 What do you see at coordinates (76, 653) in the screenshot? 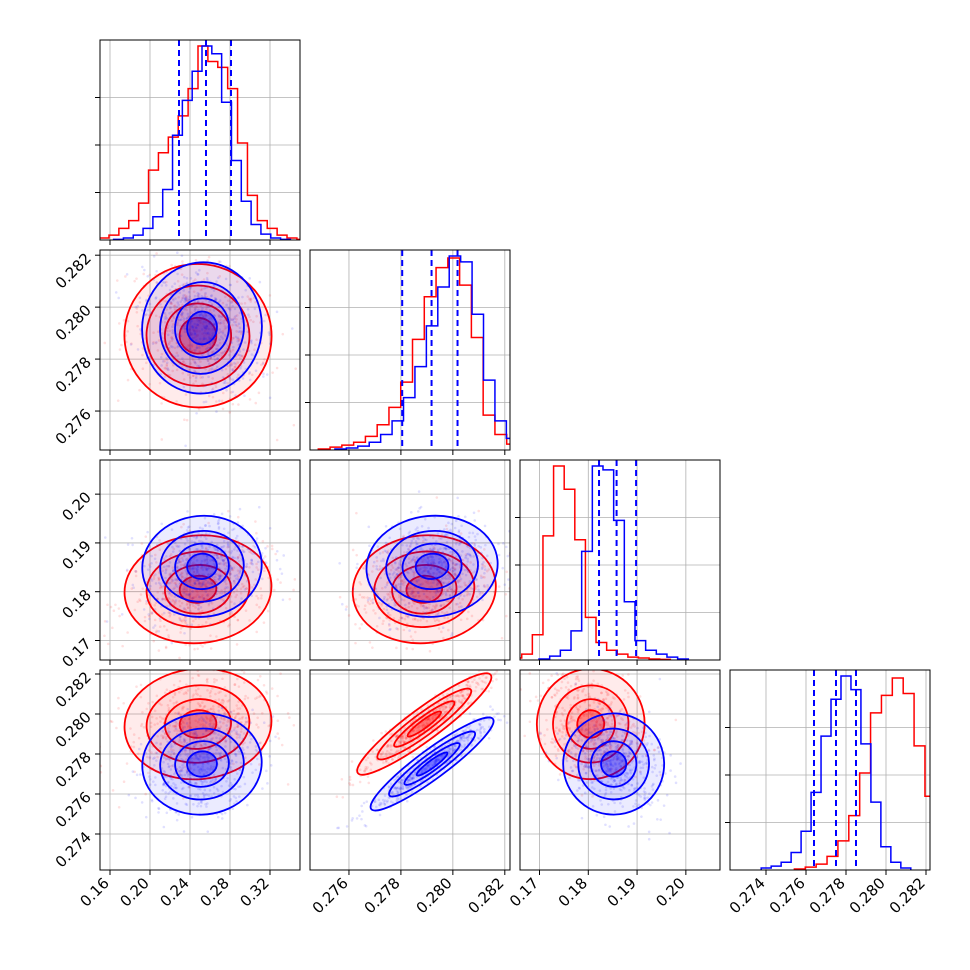
I see `y-tick-label: 0.17` at bounding box center [76, 653].